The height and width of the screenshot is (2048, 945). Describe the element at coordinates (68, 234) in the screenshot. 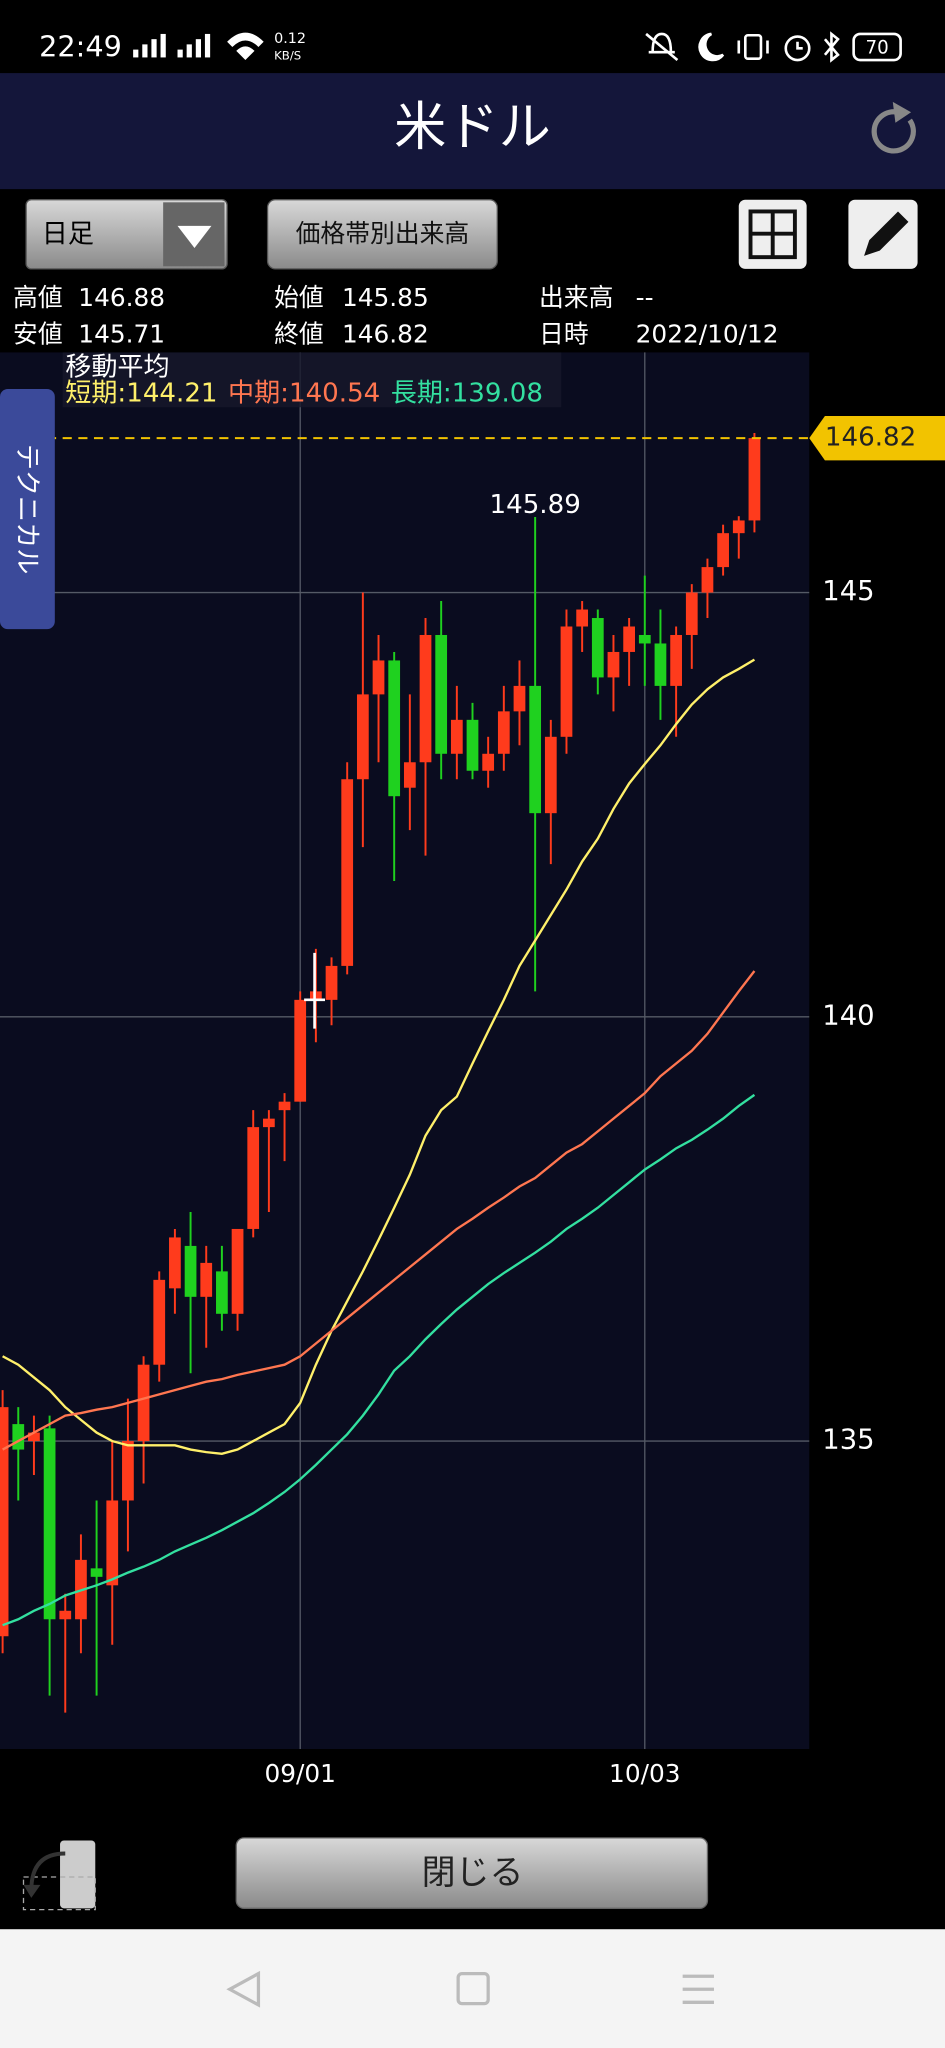

I see `period-label: 日足` at that location.